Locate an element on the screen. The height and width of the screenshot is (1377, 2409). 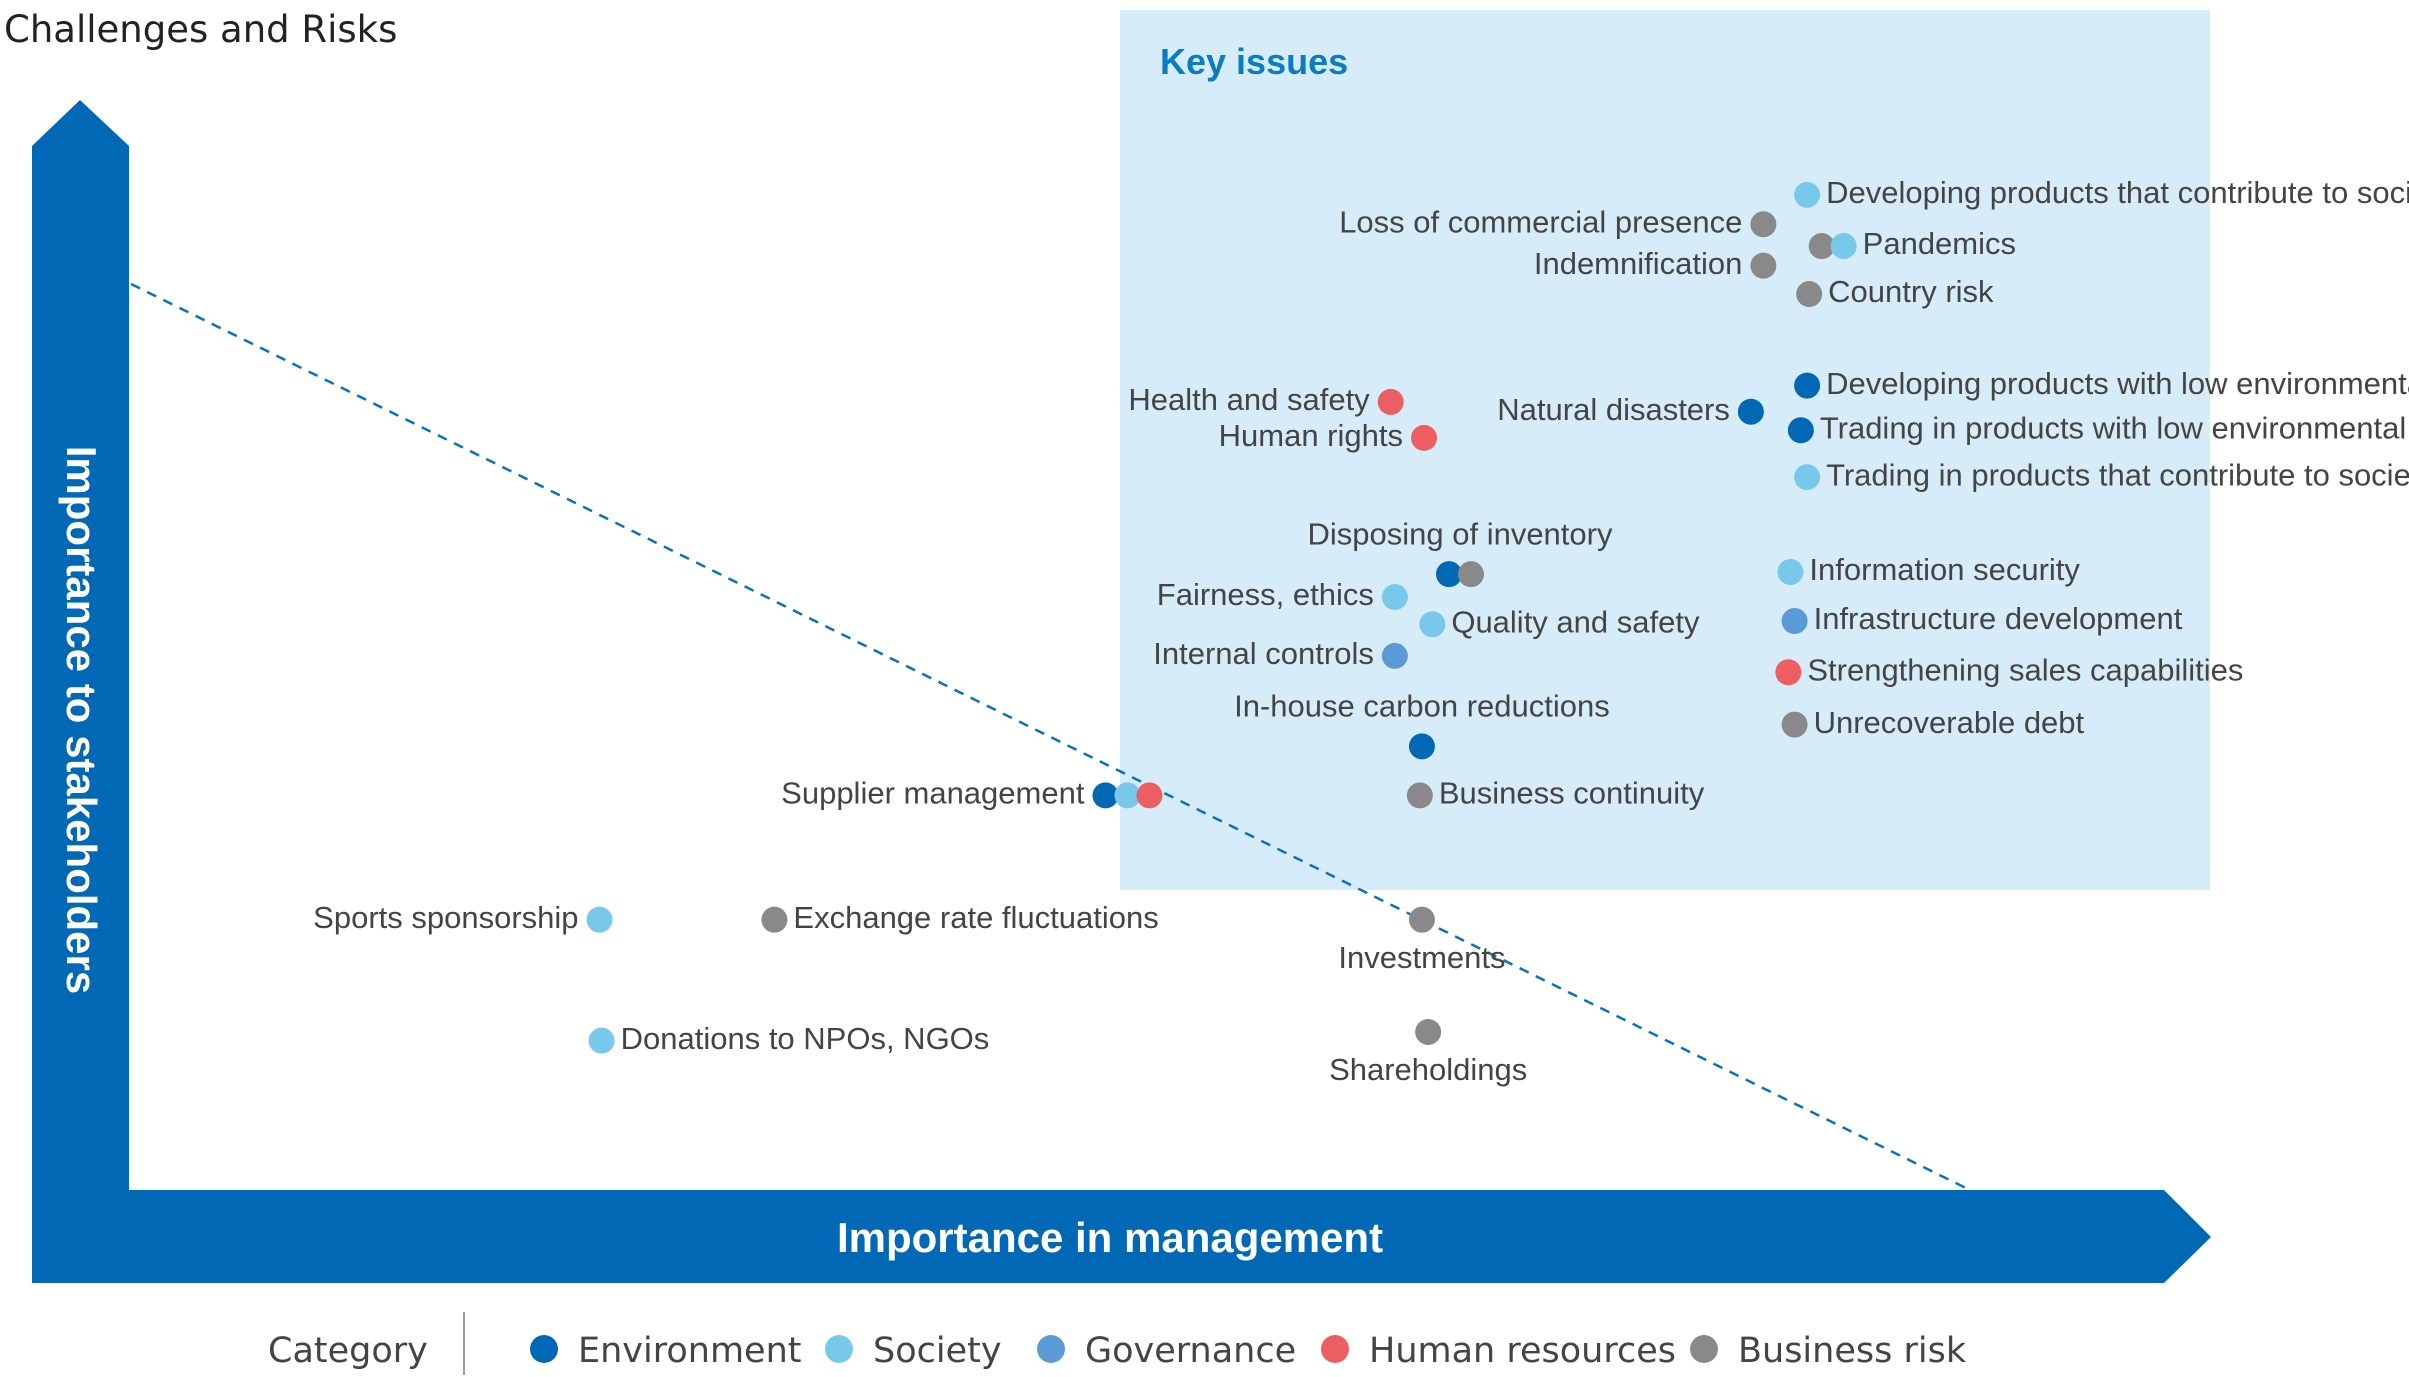
legend-title: Category is located at coordinates (348, 1351).